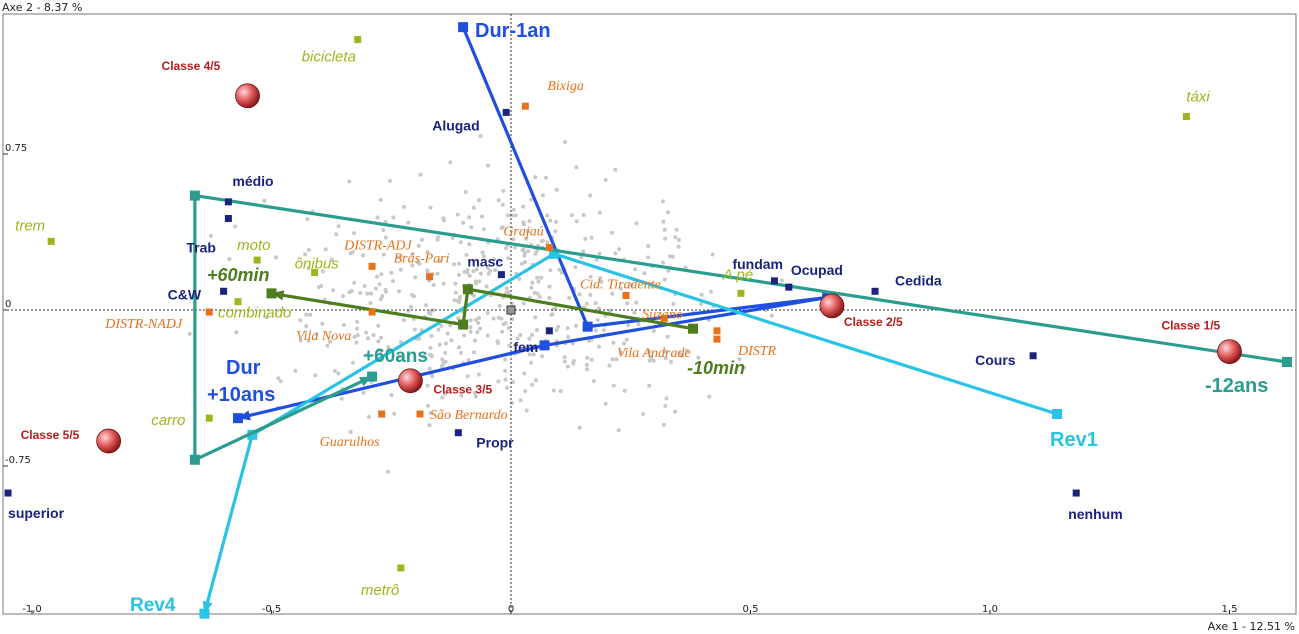 This screenshot has width=1299, height=634. What do you see at coordinates (51, 241) in the screenshot?
I see `transport-modality-marker` at bounding box center [51, 241].